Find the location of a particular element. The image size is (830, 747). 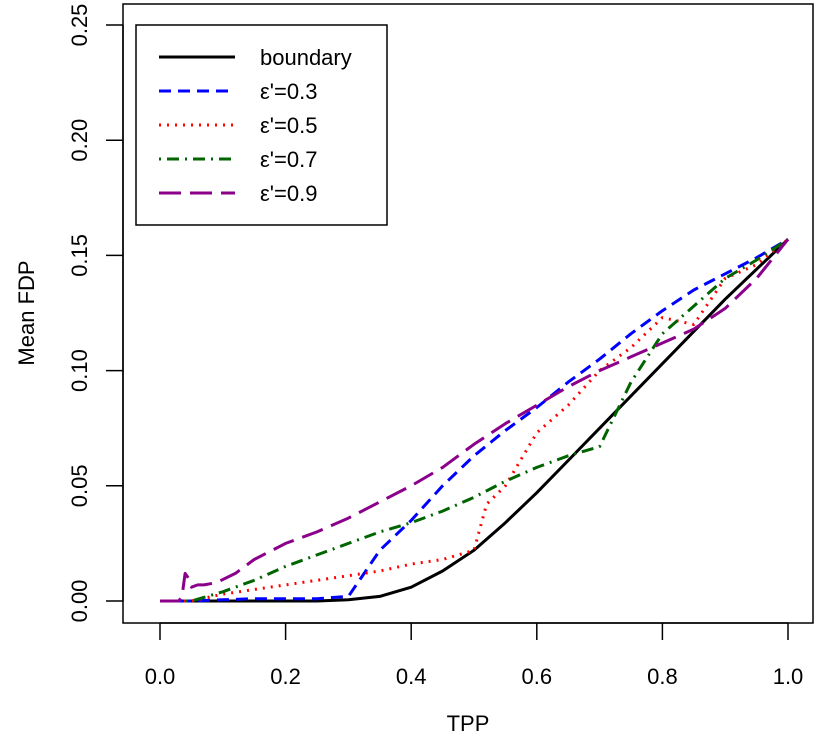

x-tick-label: 0.8 is located at coordinates (662, 676).